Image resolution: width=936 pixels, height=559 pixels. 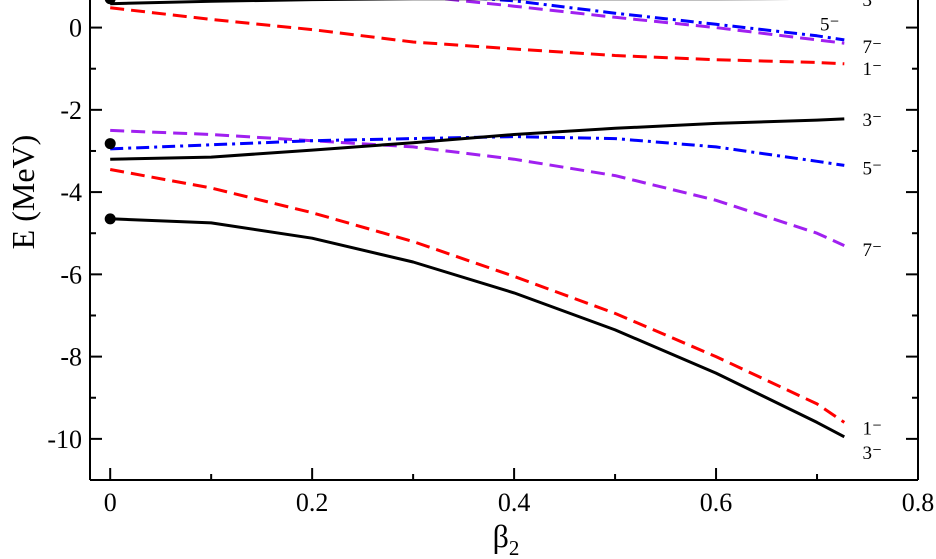 What do you see at coordinates (71, 110) in the screenshot?
I see `y-tick-label: -2` at bounding box center [71, 110].